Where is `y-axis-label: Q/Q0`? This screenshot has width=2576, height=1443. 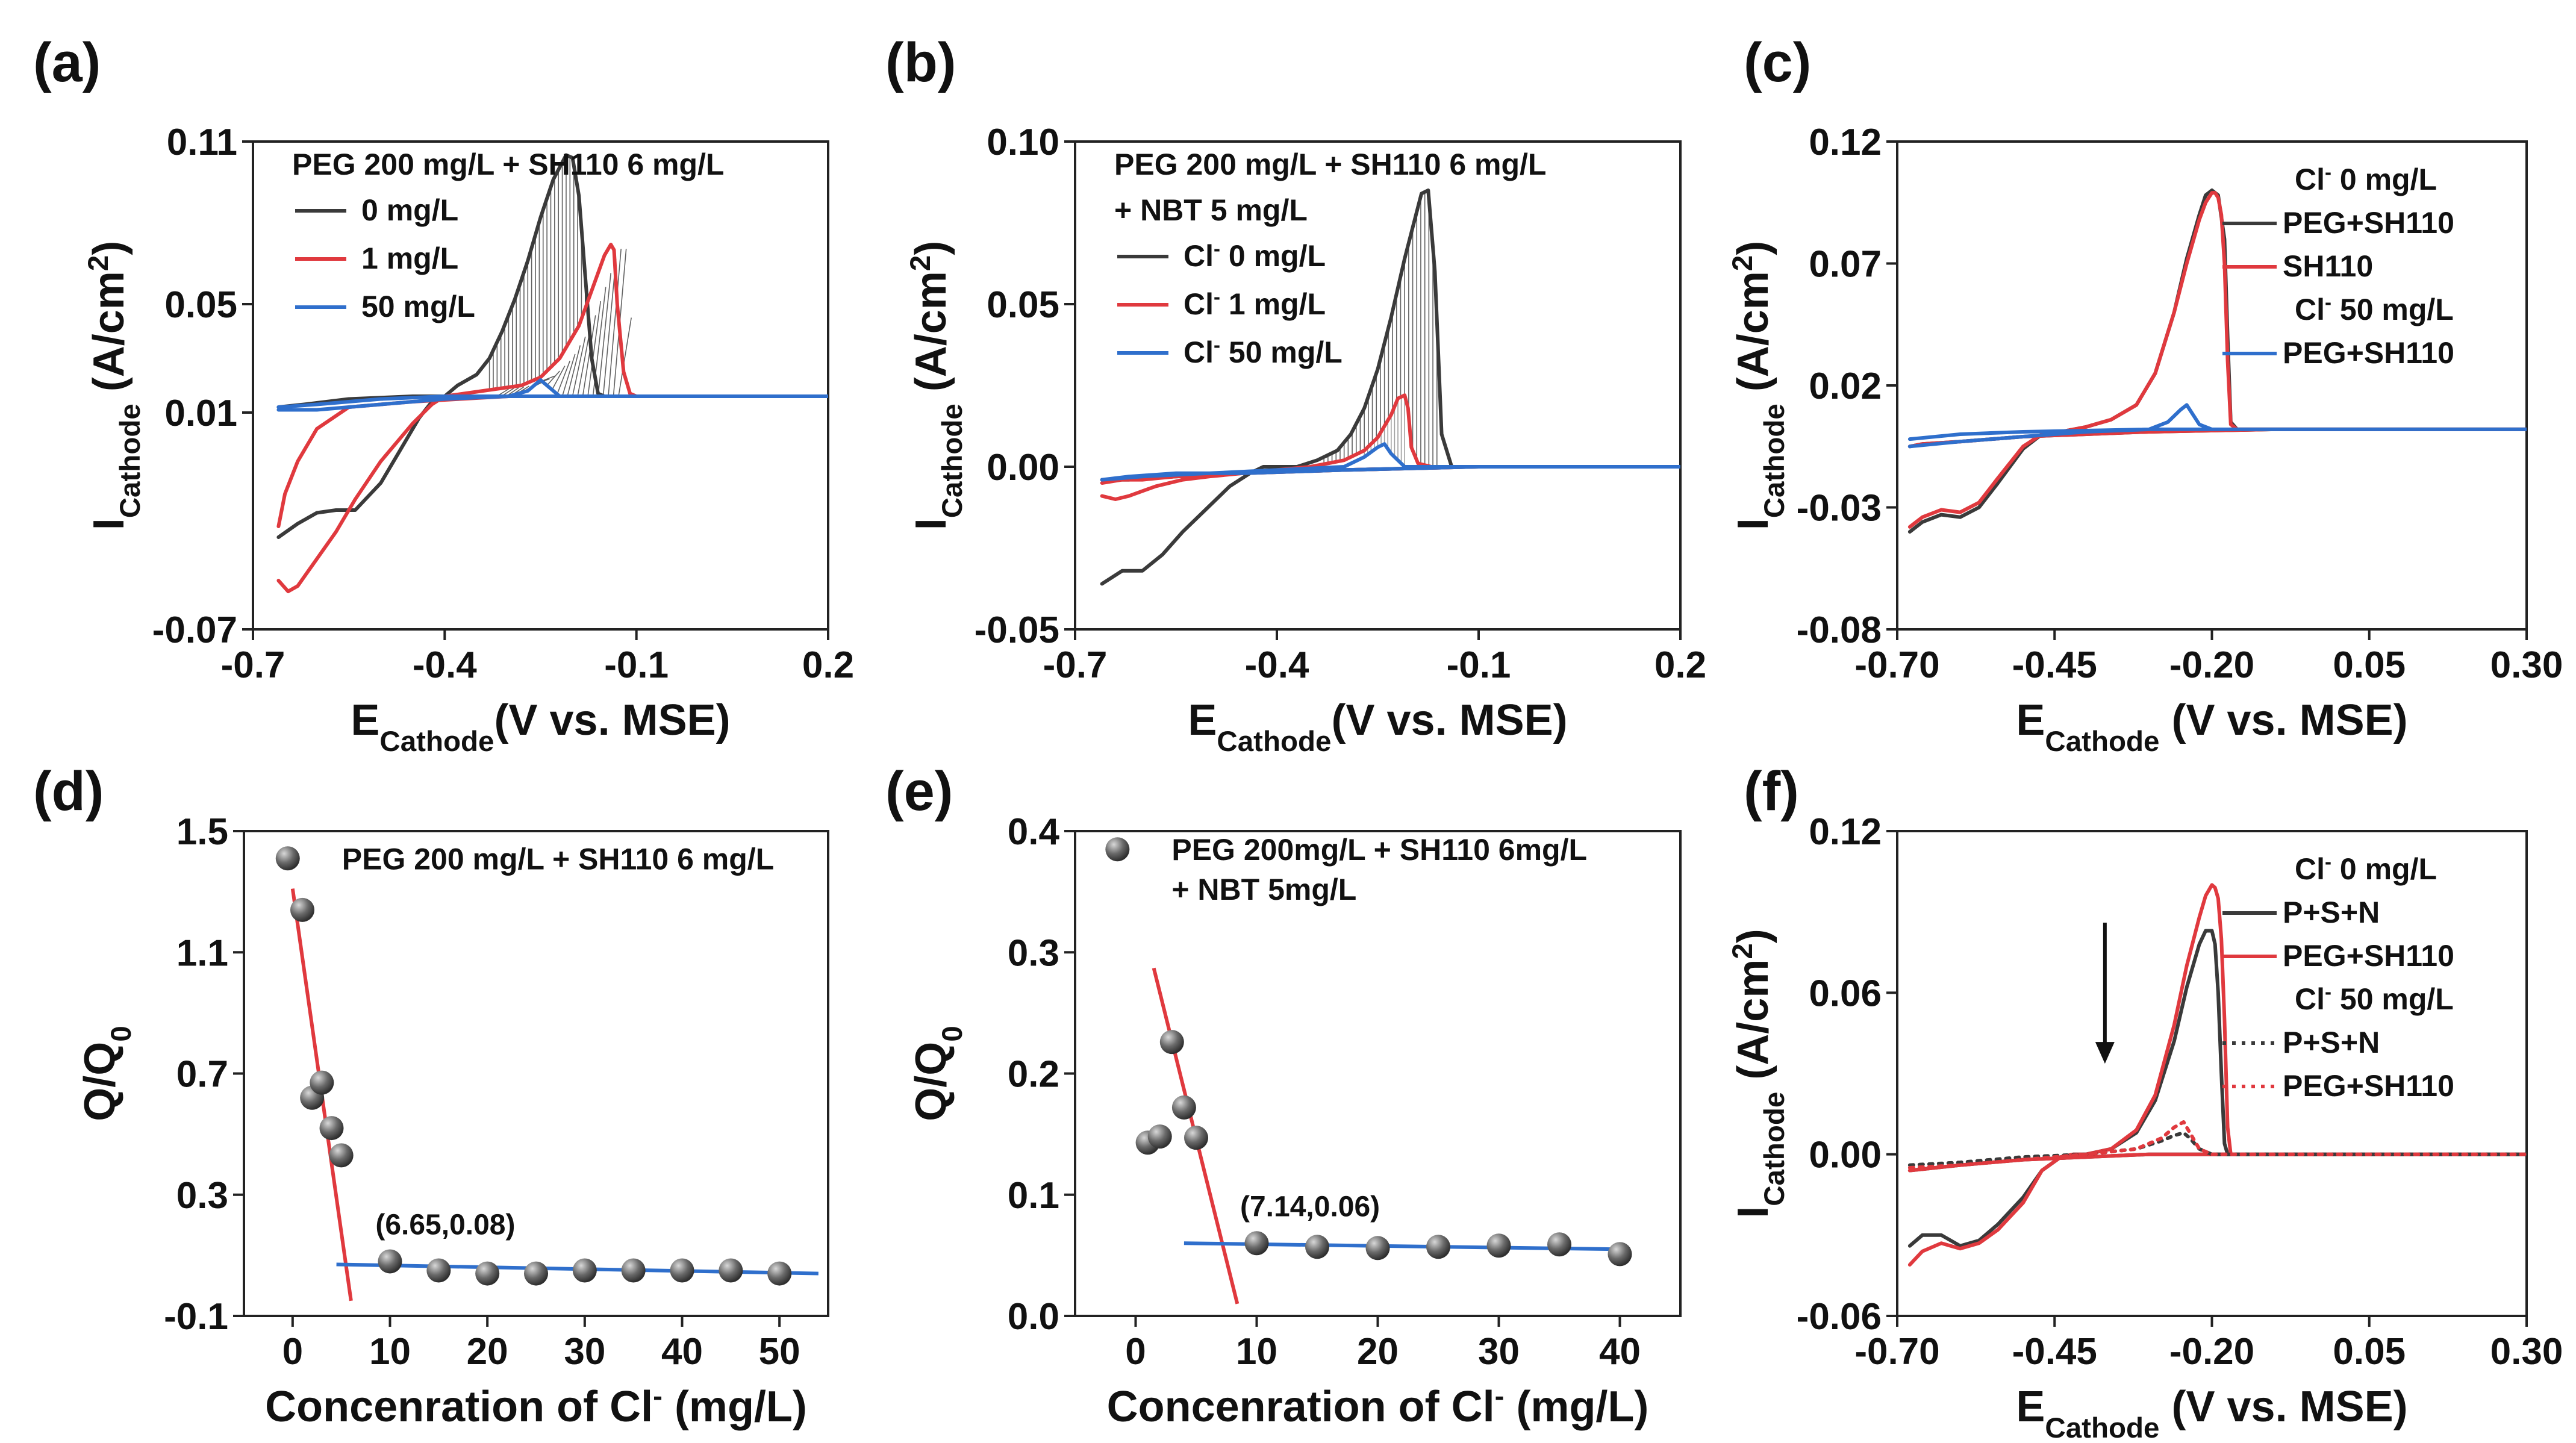
y-axis-label: Q/Q0 is located at coordinates (937, 1073).